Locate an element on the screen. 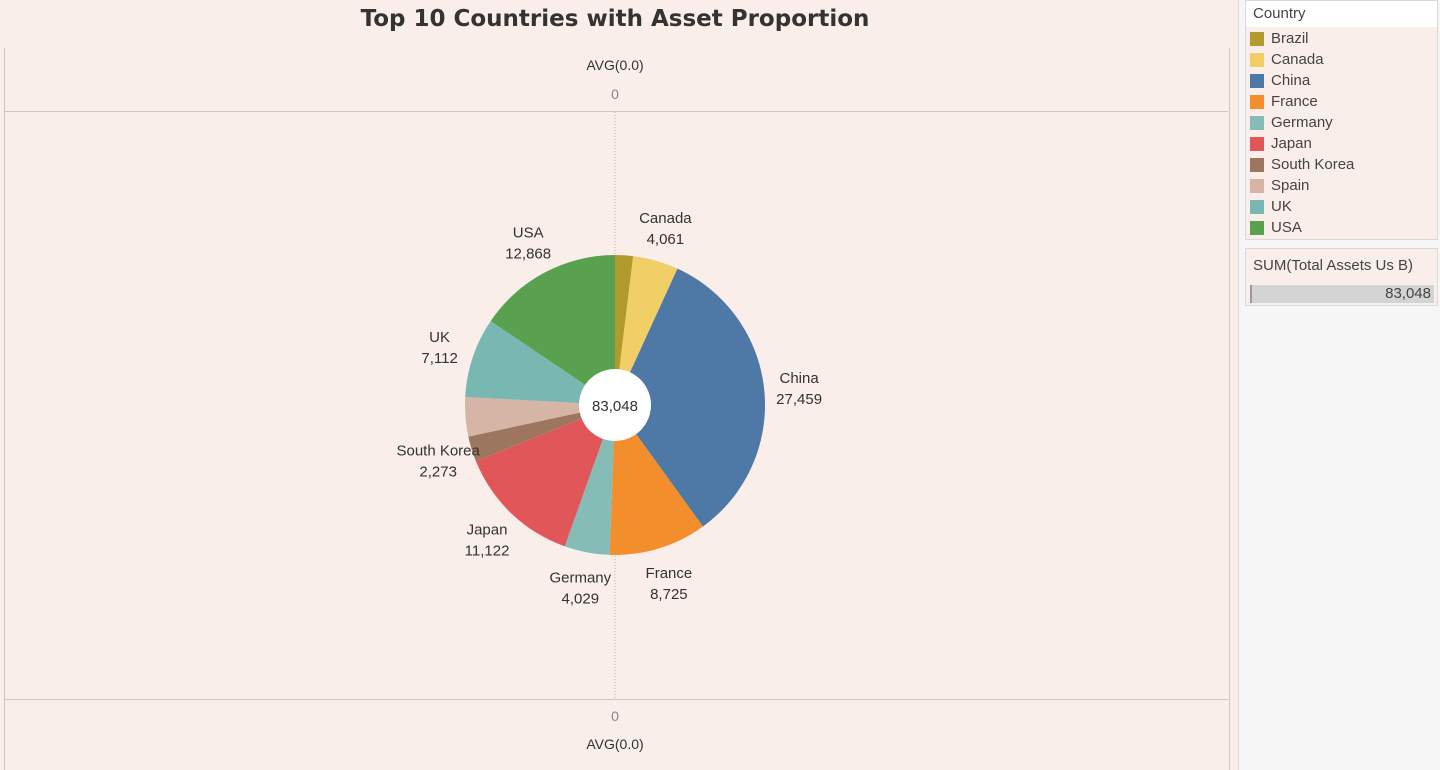 This screenshot has height=770, width=1440. legend-label: Brazil is located at coordinates (1290, 38).